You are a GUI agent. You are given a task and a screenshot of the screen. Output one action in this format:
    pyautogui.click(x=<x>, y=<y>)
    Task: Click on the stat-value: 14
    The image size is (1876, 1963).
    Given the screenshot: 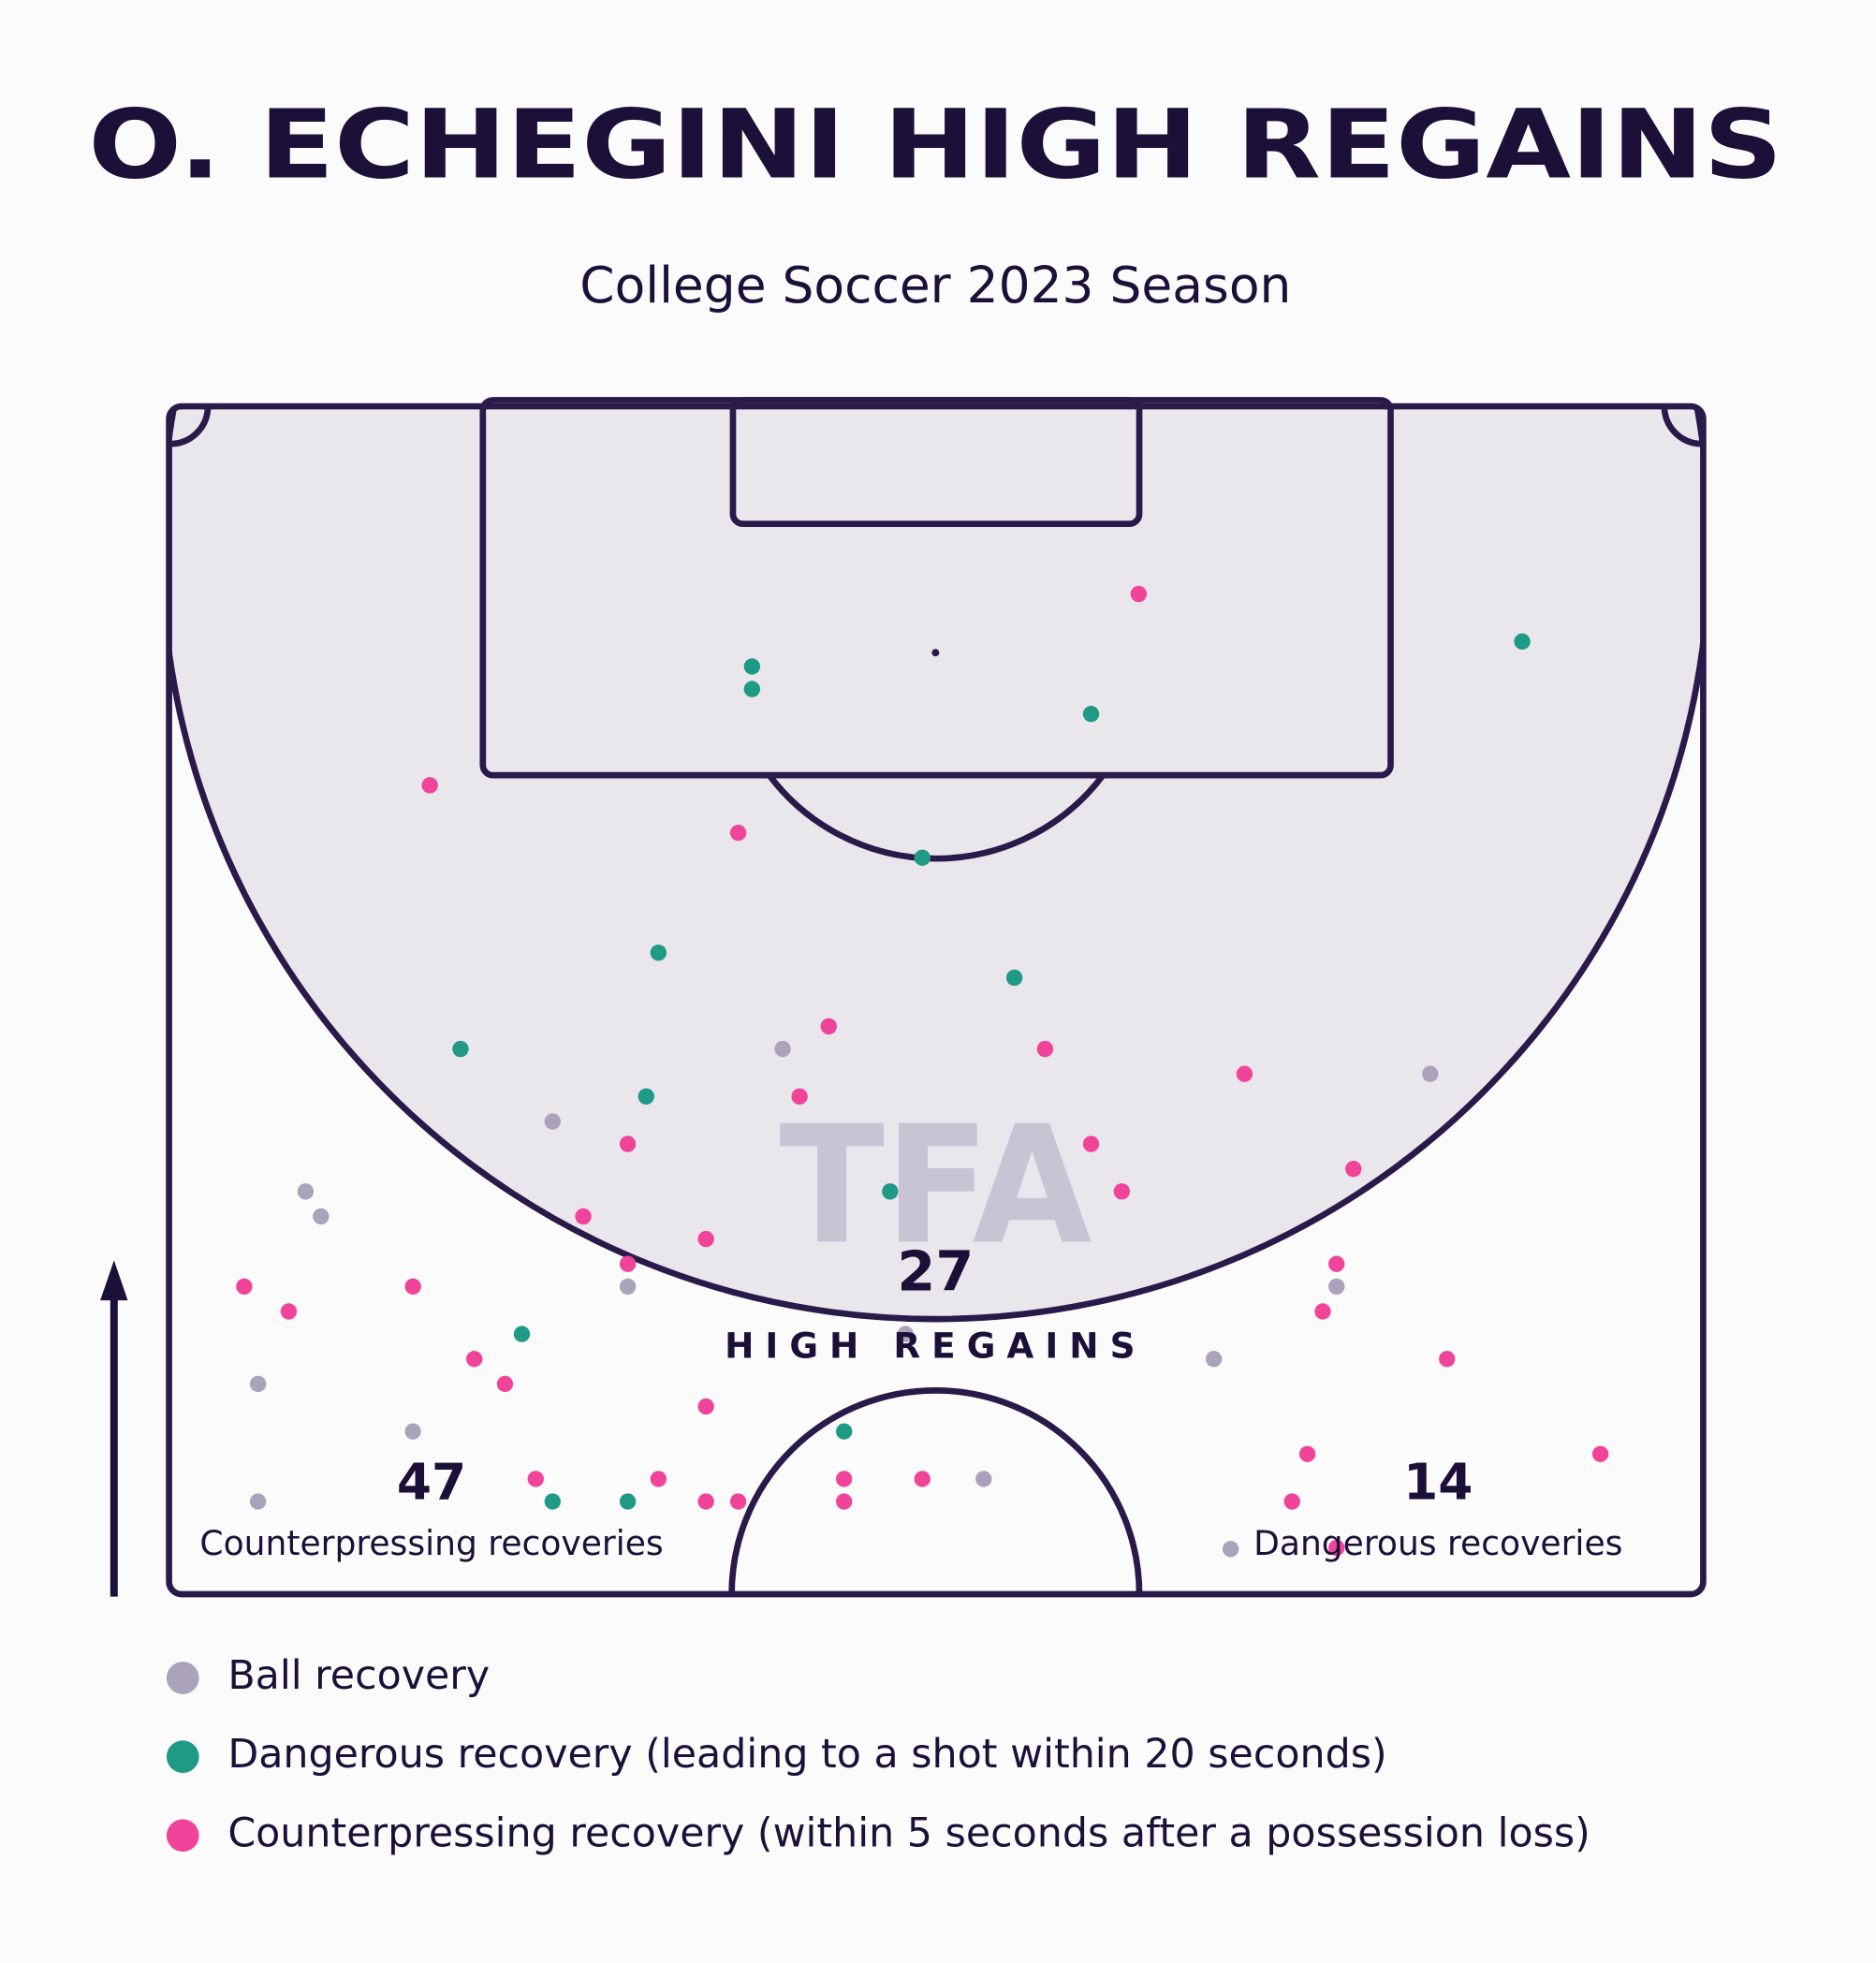 What is the action you would take?
    pyautogui.click(x=1438, y=1481)
    